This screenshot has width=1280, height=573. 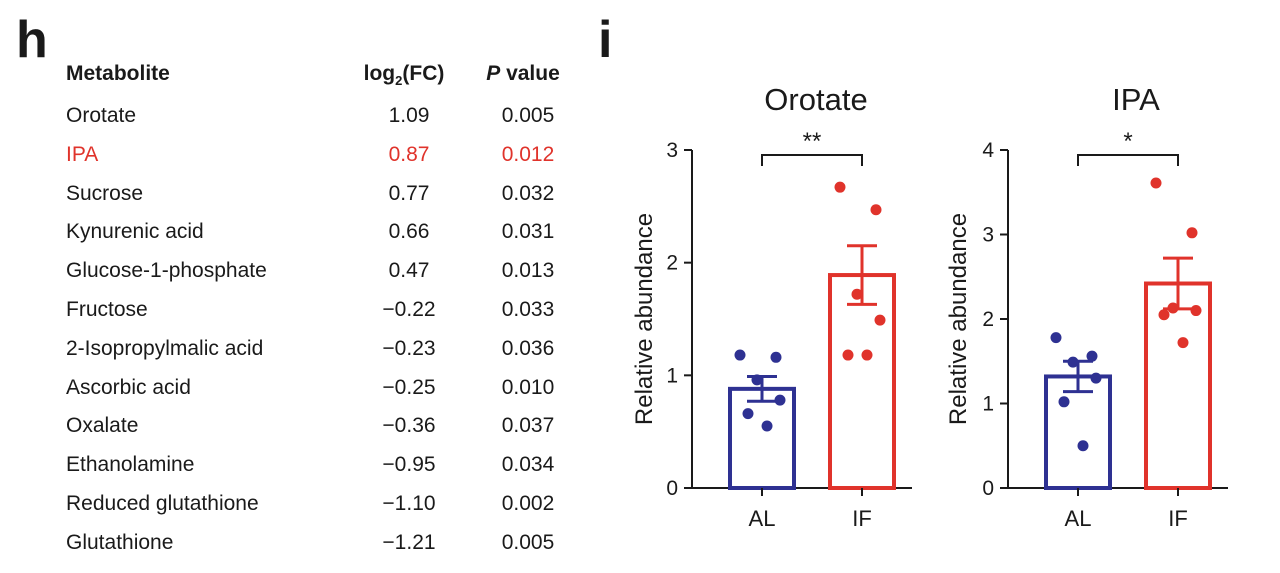 What do you see at coordinates (130, 465) in the screenshot?
I see `cell-metabolite: Ethanolamine` at bounding box center [130, 465].